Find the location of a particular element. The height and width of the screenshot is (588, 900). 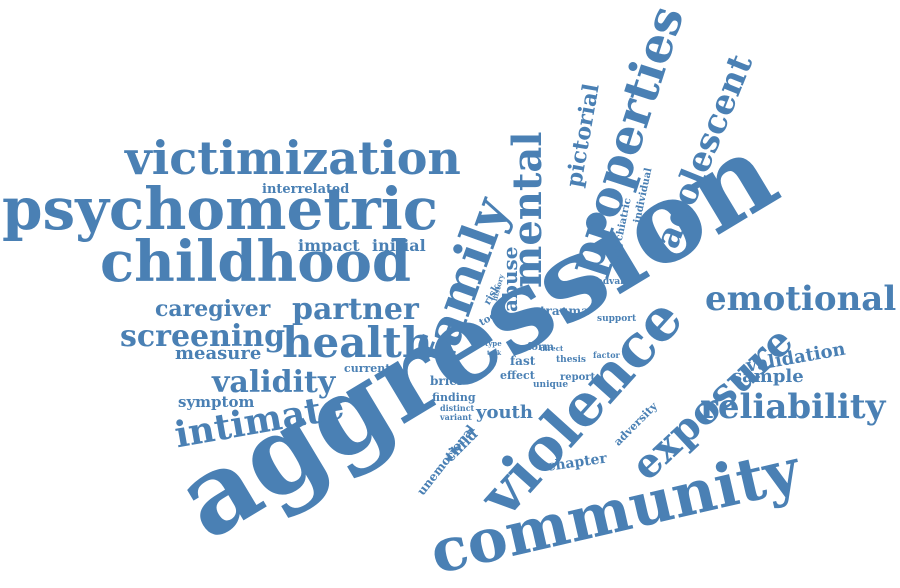

word-screening: screening is located at coordinates (203, 336).